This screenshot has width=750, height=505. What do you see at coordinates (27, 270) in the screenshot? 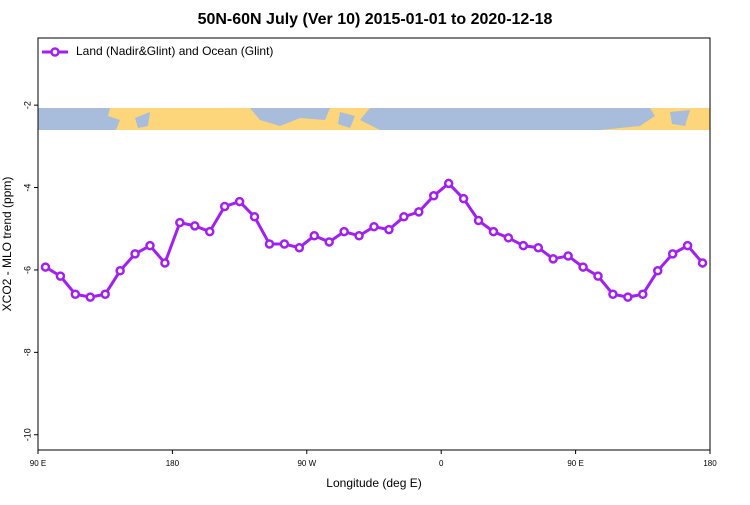
I see `y-tick-label: -6` at bounding box center [27, 270].